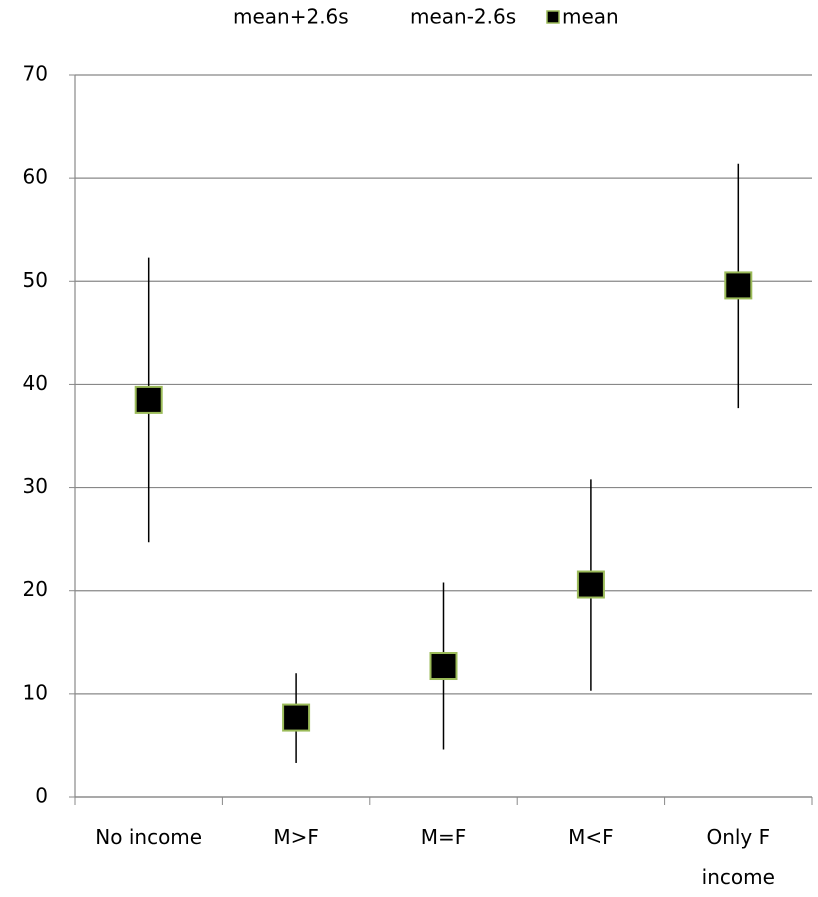 This screenshot has width=818, height=897. What do you see at coordinates (296, 837) in the screenshot?
I see `x-tick-label: M>F` at bounding box center [296, 837].